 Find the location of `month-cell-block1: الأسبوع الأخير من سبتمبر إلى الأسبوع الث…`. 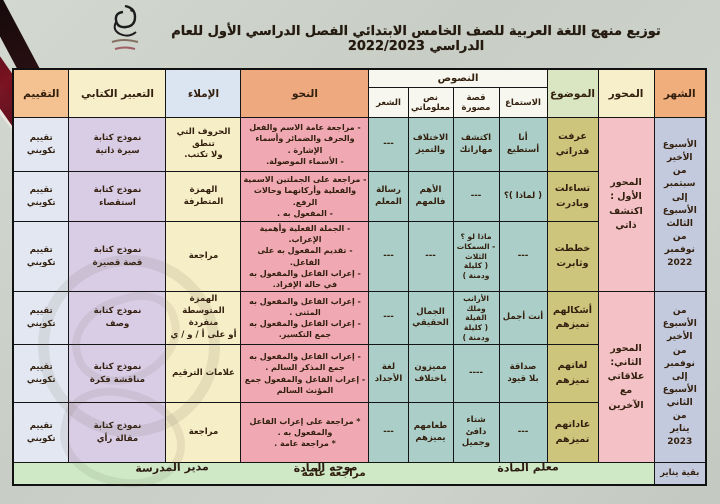

month-cell-block1: الأسبوع الأخير من سبتمبر إلى الأسبوع الث… is located at coordinates (680, 204).